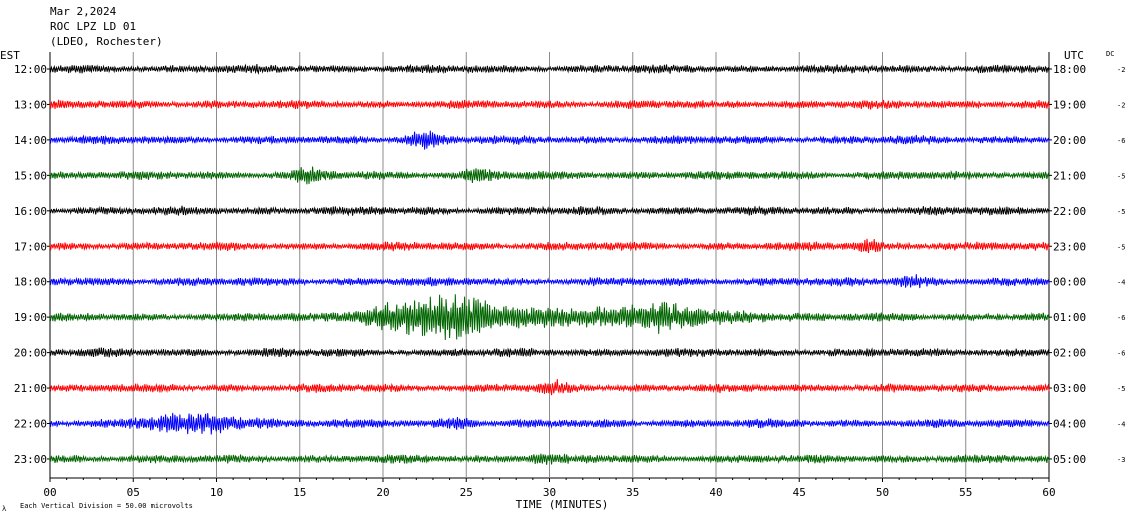  I want to click on left-axis-label: EST, so click(10, 55).